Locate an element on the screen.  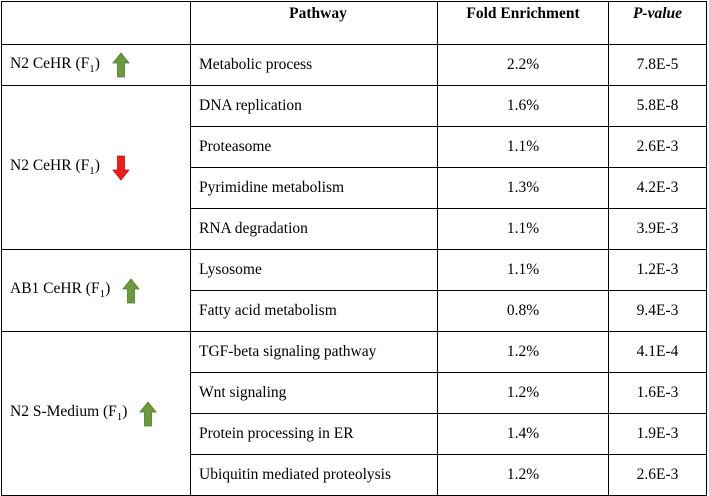
header-group is located at coordinates (96, 23).